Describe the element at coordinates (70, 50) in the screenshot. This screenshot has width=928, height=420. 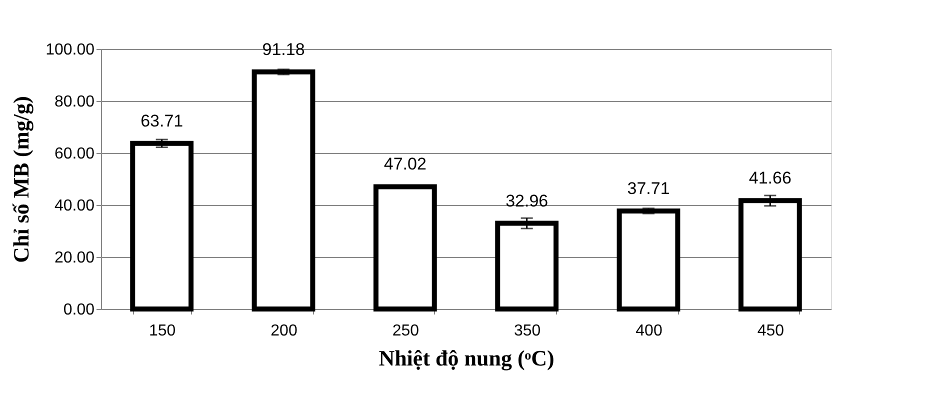
I see `y-tick-label: 100.00` at that location.